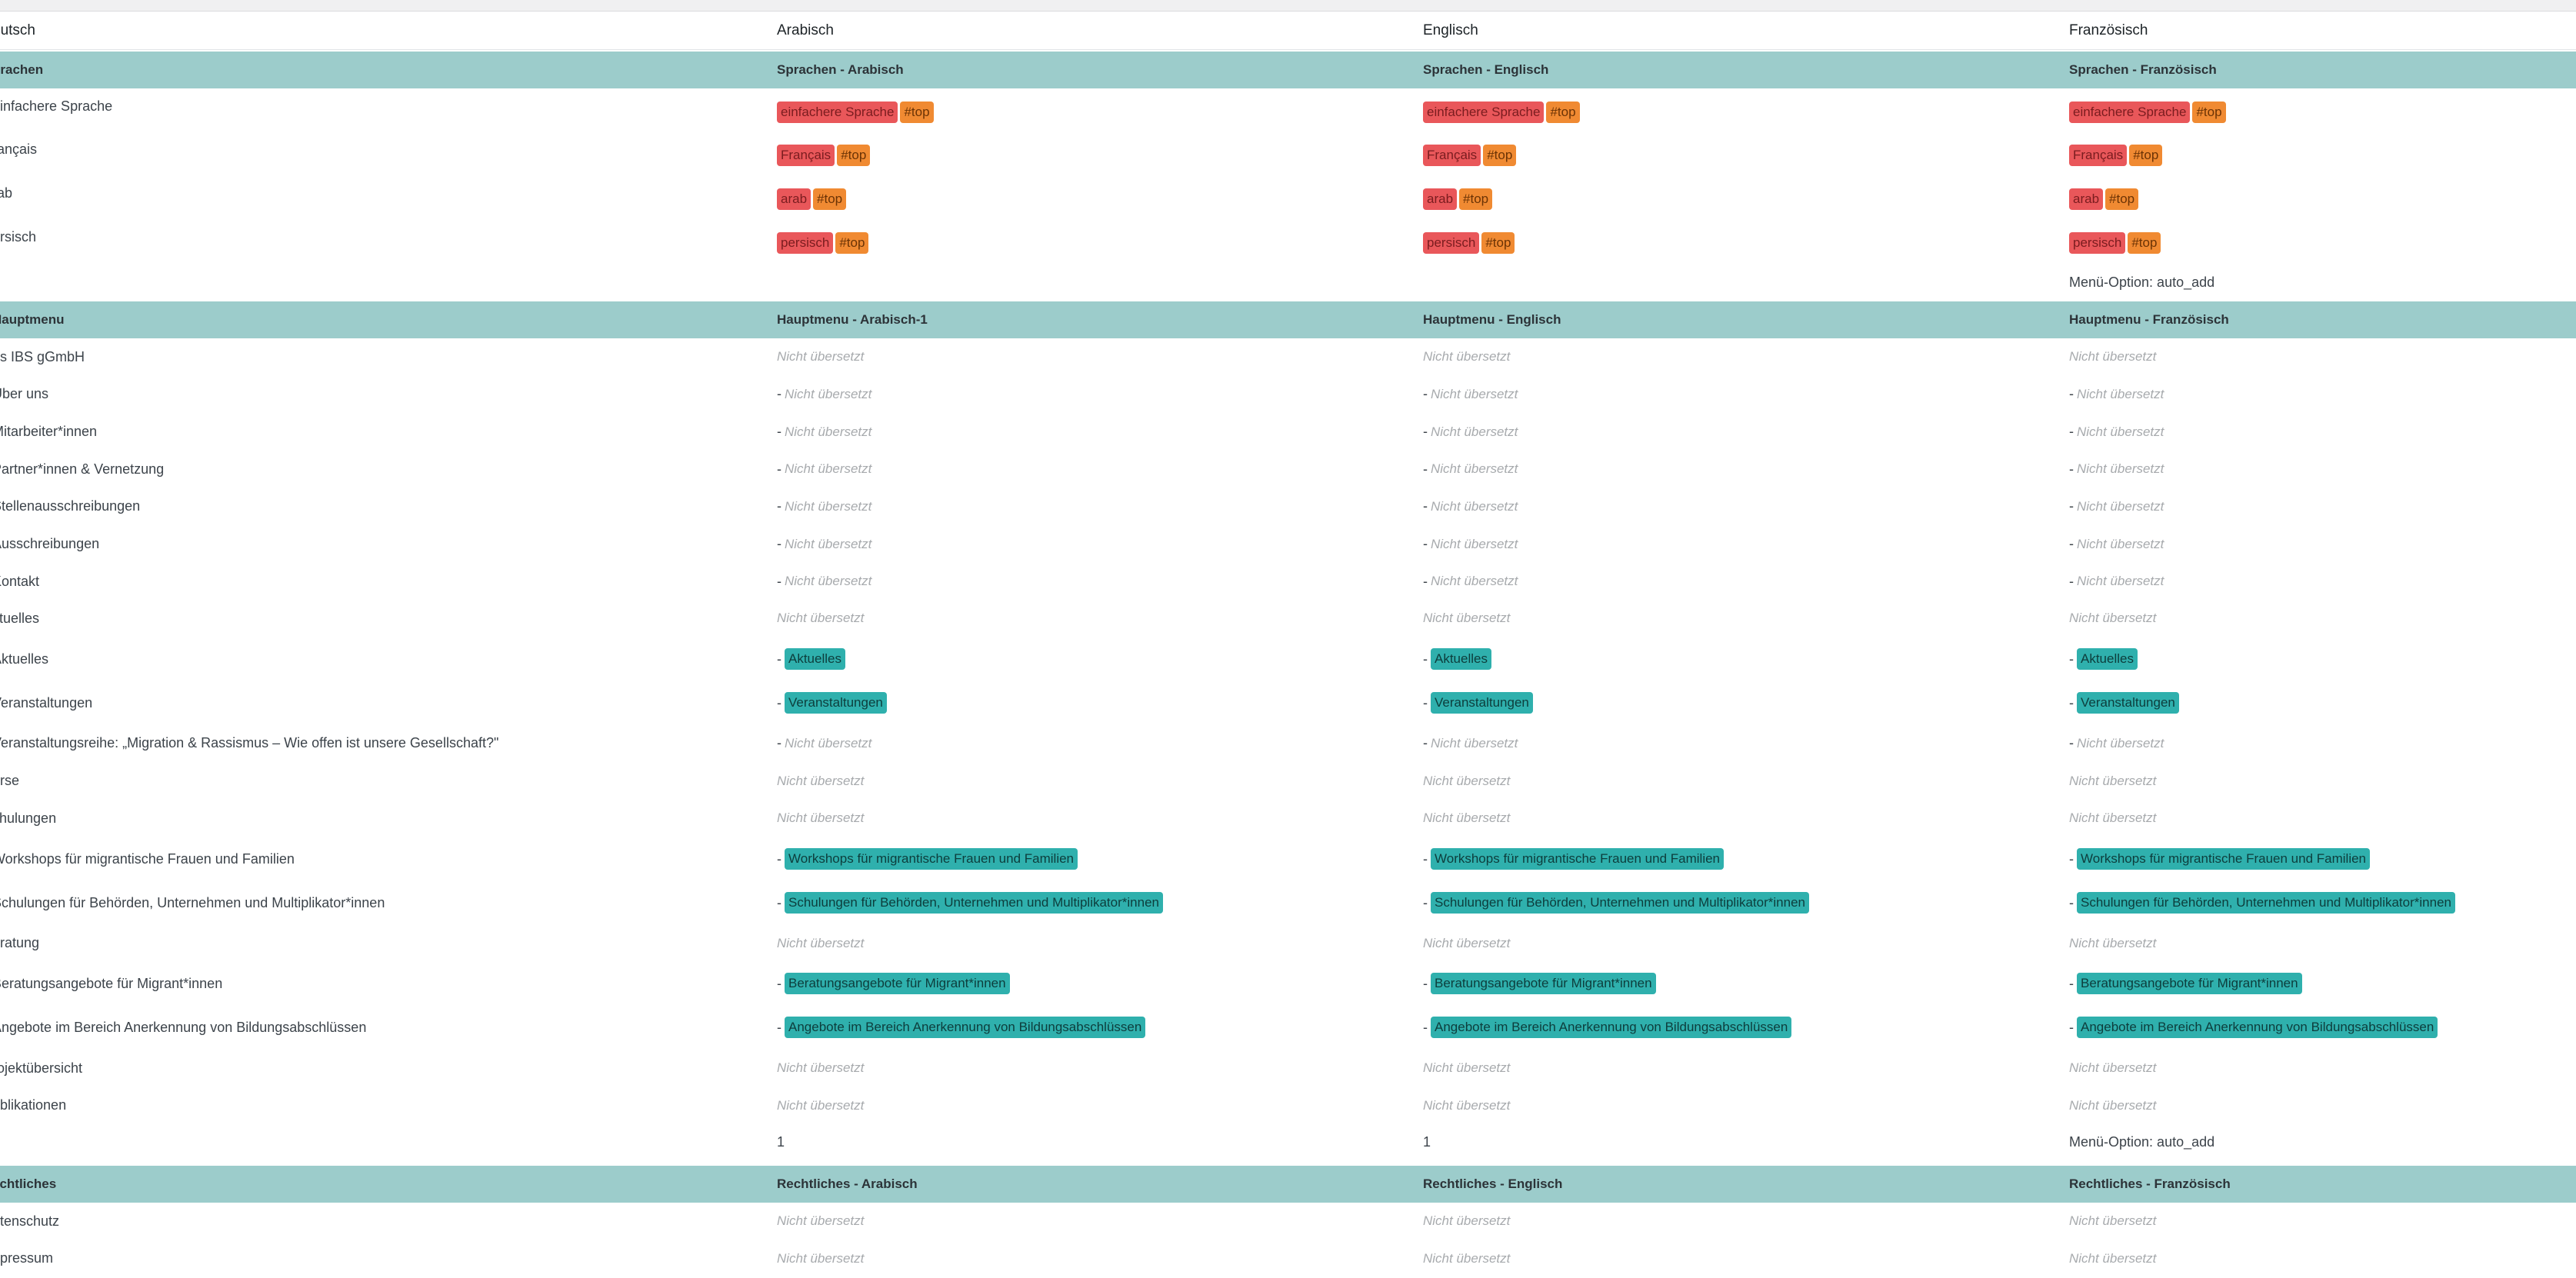 The height and width of the screenshot is (1278, 2576). Describe the element at coordinates (1288, 31) in the screenshot. I see `table-header: eutsch Arabisch Englisch Französisch` at that location.